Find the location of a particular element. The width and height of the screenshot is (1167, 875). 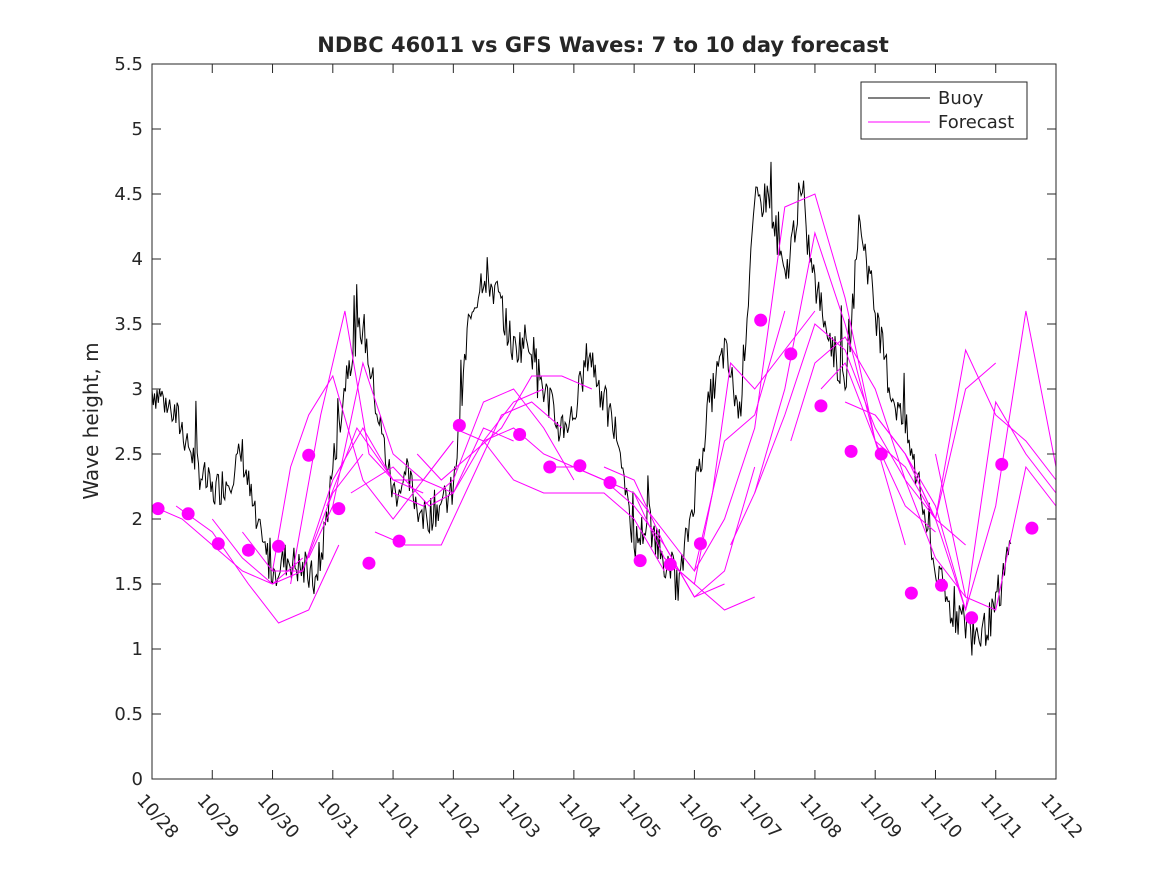

y-tick-label: 5 is located at coordinates (137, 129).